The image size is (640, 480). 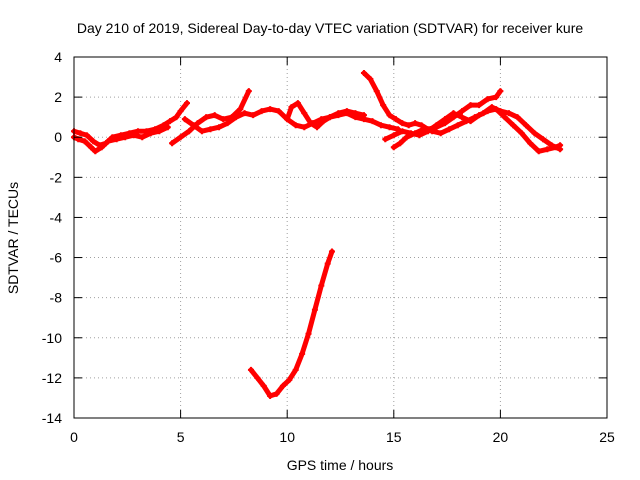 What do you see at coordinates (607, 437) in the screenshot?
I see `x-tick-label: 25` at bounding box center [607, 437].